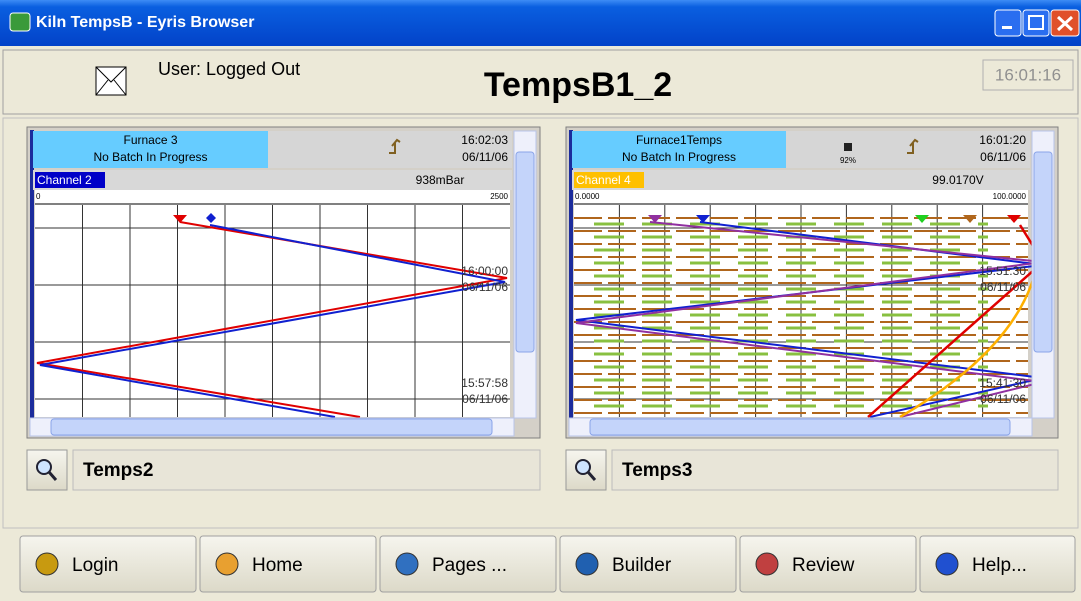 This screenshot has width=1081, height=601. I want to click on channel-label: Channel 2, so click(64, 180).